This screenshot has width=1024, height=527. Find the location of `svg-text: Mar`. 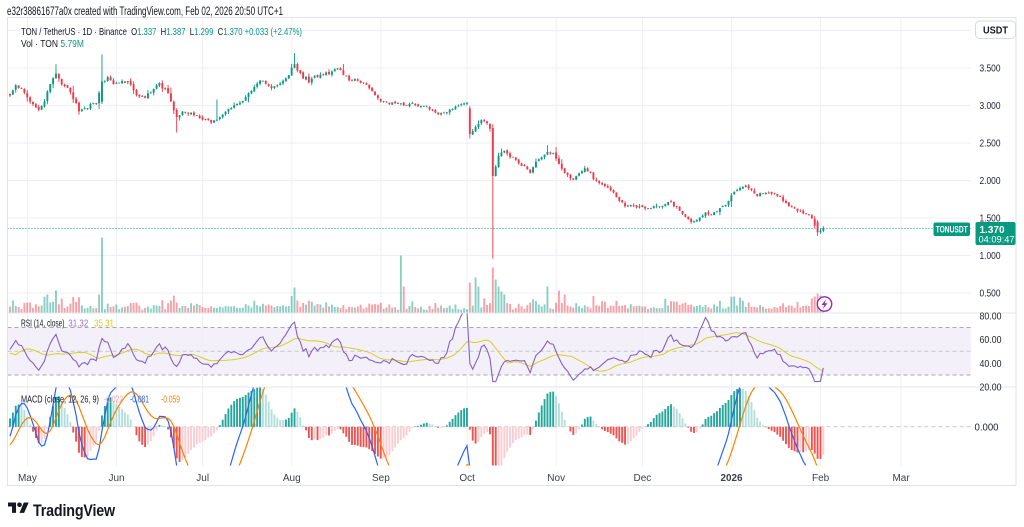

svg-text: Mar is located at coordinates (901, 478).